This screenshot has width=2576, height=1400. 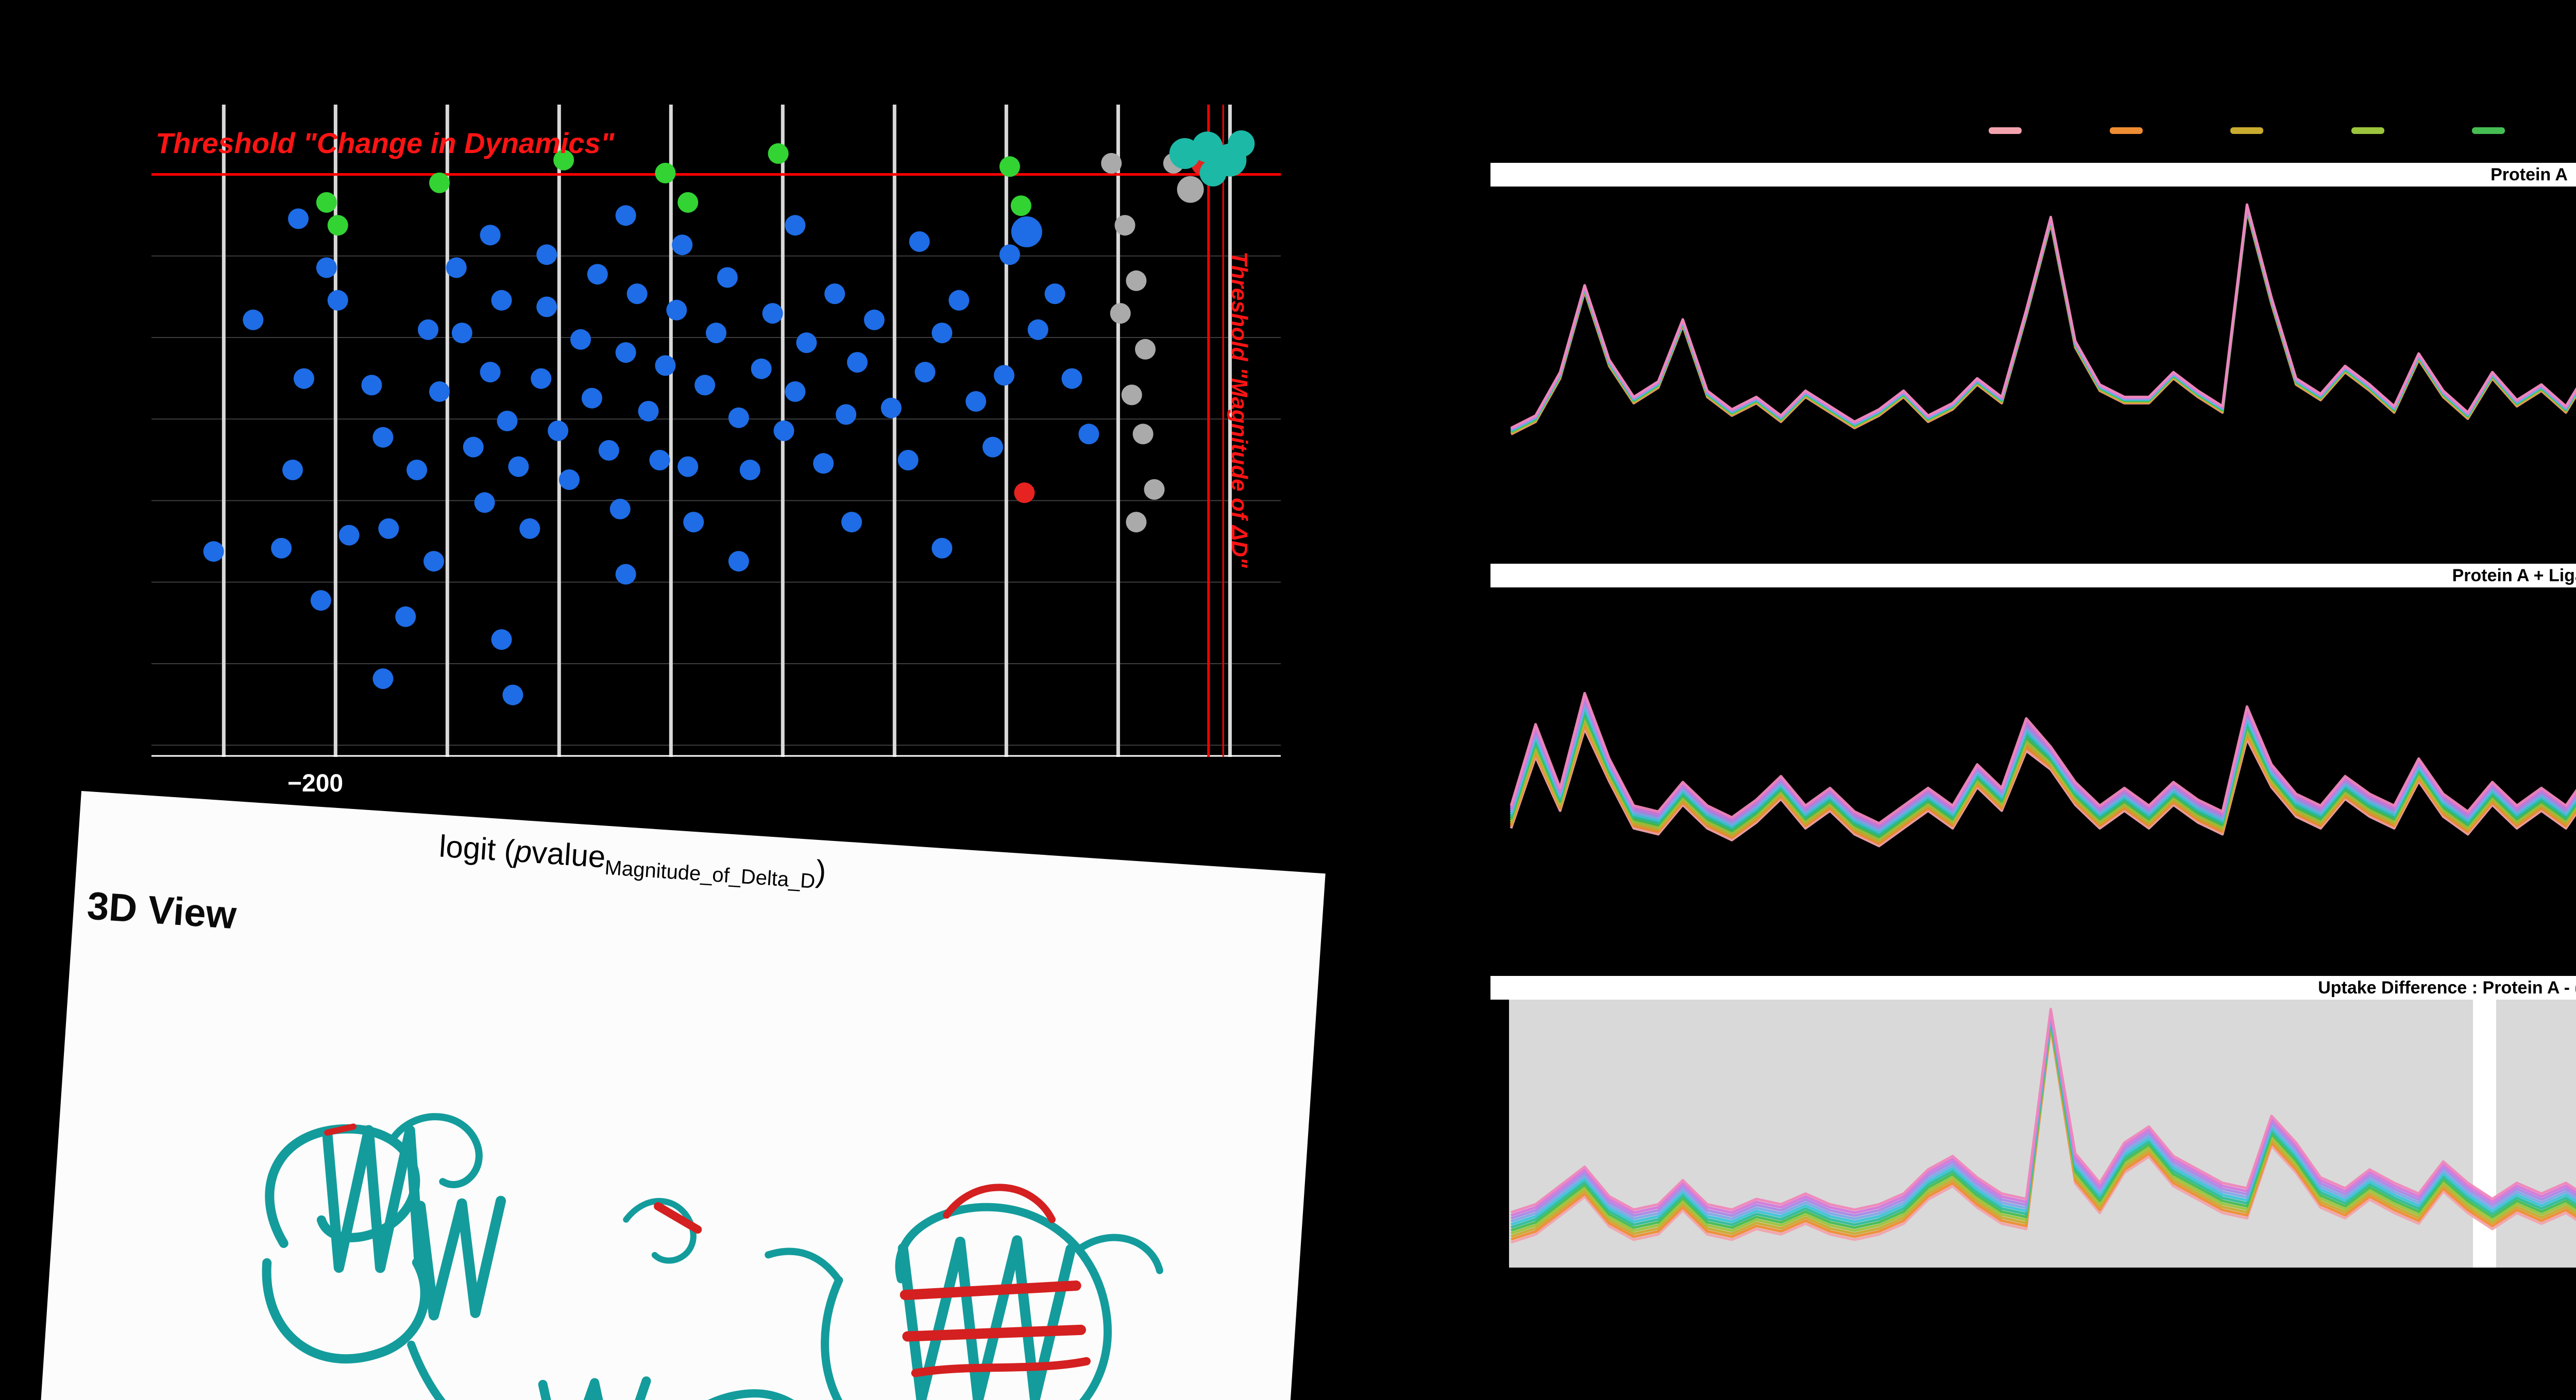 What do you see at coordinates (2033, 367) in the screenshot?
I see `protein-a-chart-svg` at bounding box center [2033, 367].